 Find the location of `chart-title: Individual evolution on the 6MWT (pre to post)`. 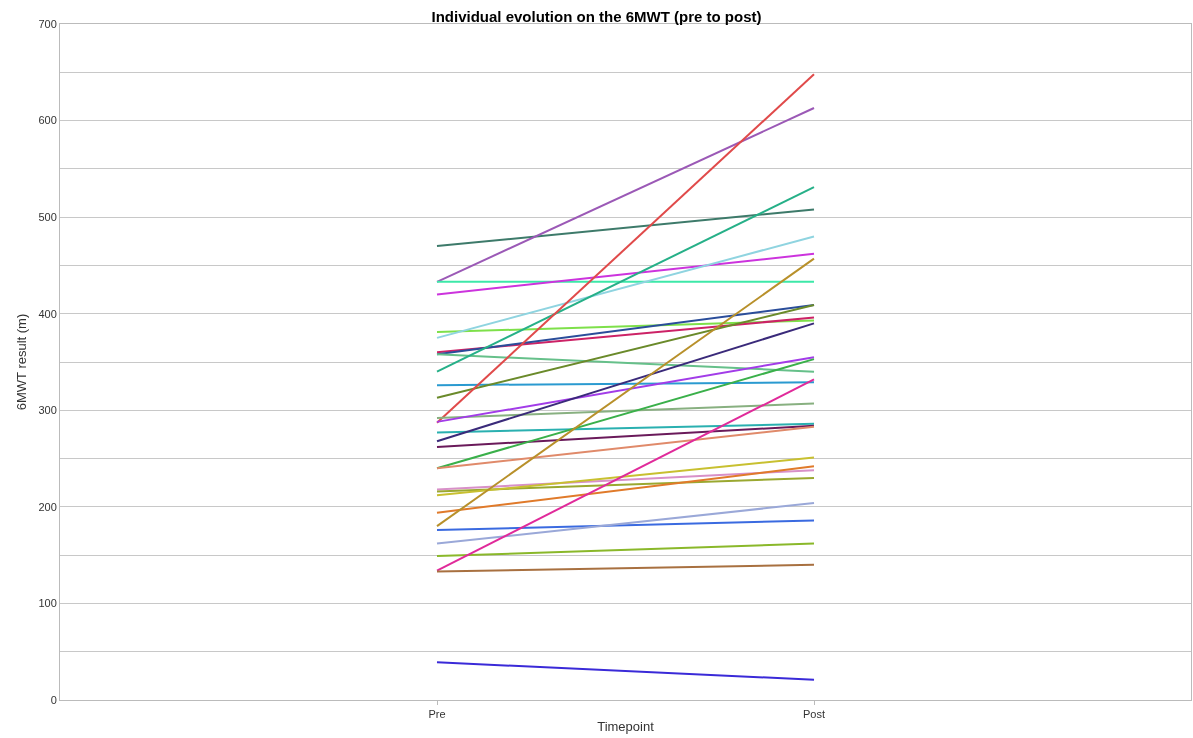

chart-title: Individual evolution on the 6MWT (pre to post) is located at coordinates (596, 16).